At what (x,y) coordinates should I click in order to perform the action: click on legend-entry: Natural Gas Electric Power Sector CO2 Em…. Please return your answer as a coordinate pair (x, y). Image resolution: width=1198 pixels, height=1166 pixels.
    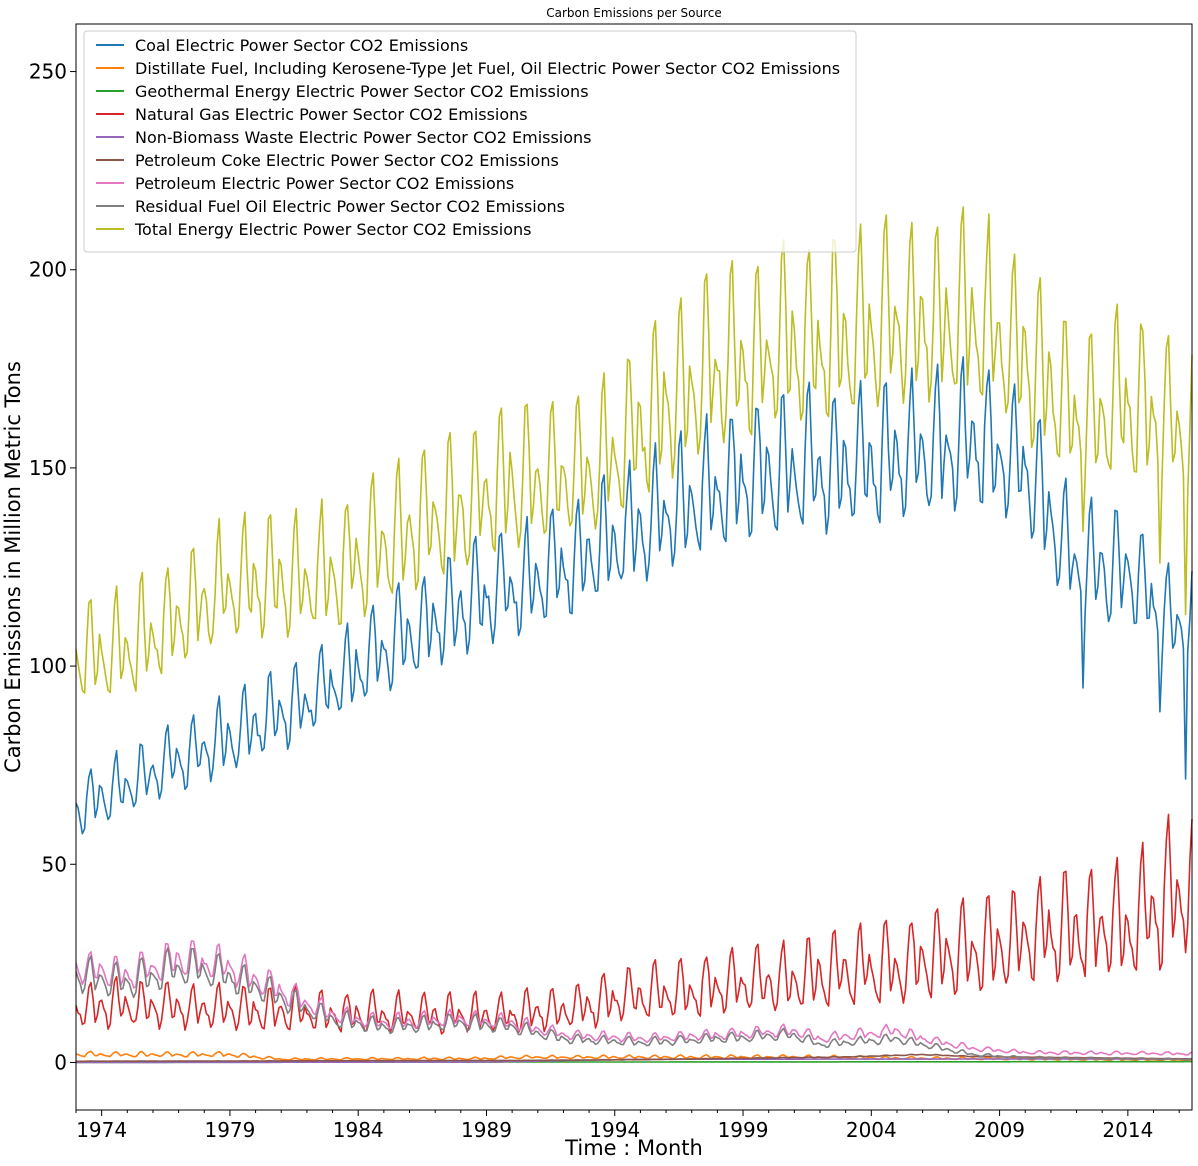
    Looking at the image, I should click on (331, 114).